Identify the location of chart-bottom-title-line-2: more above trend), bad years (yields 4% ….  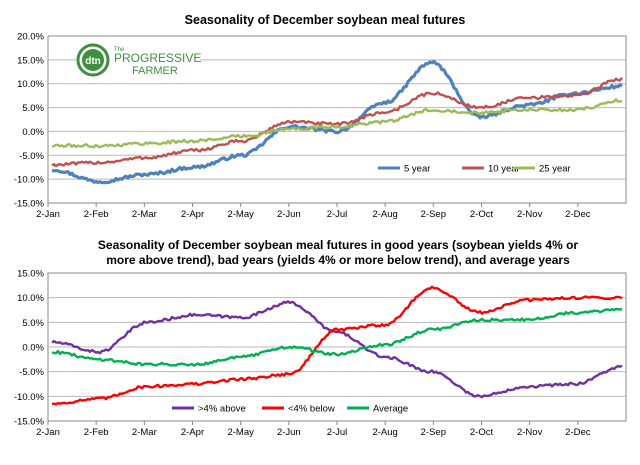
(338, 260).